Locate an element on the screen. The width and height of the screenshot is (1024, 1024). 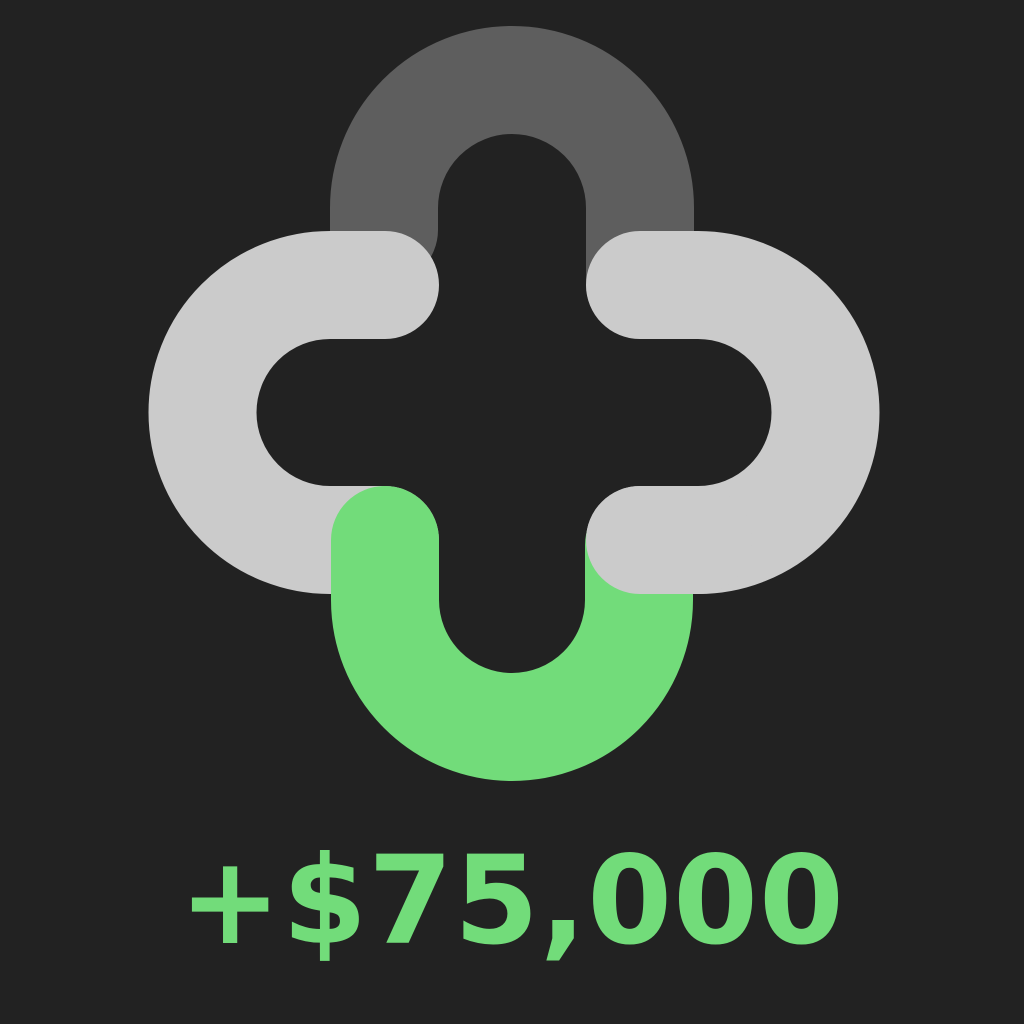
top-arch is located at coordinates (512, 182).